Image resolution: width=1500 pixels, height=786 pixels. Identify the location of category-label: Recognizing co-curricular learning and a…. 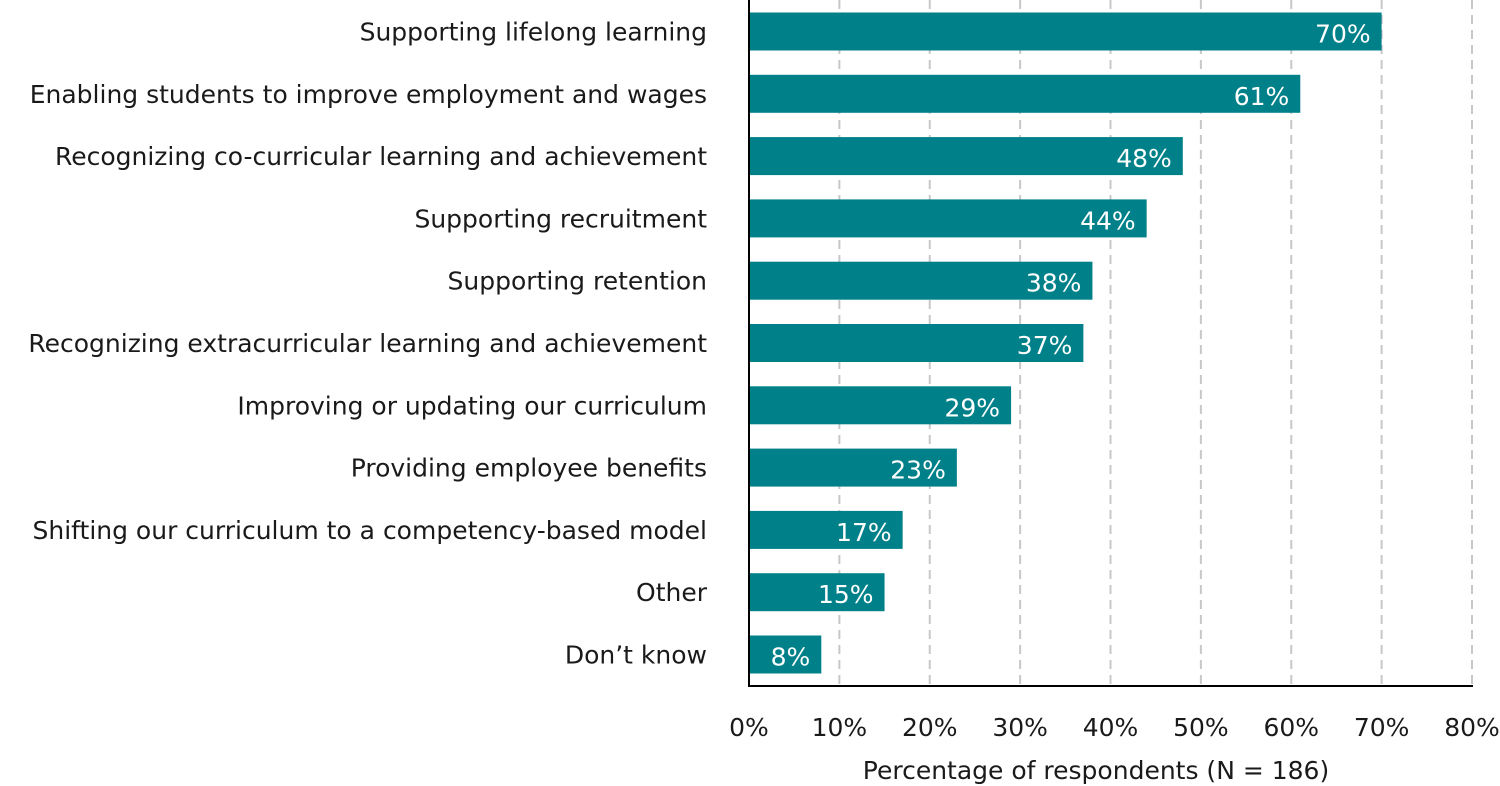
(381, 156).